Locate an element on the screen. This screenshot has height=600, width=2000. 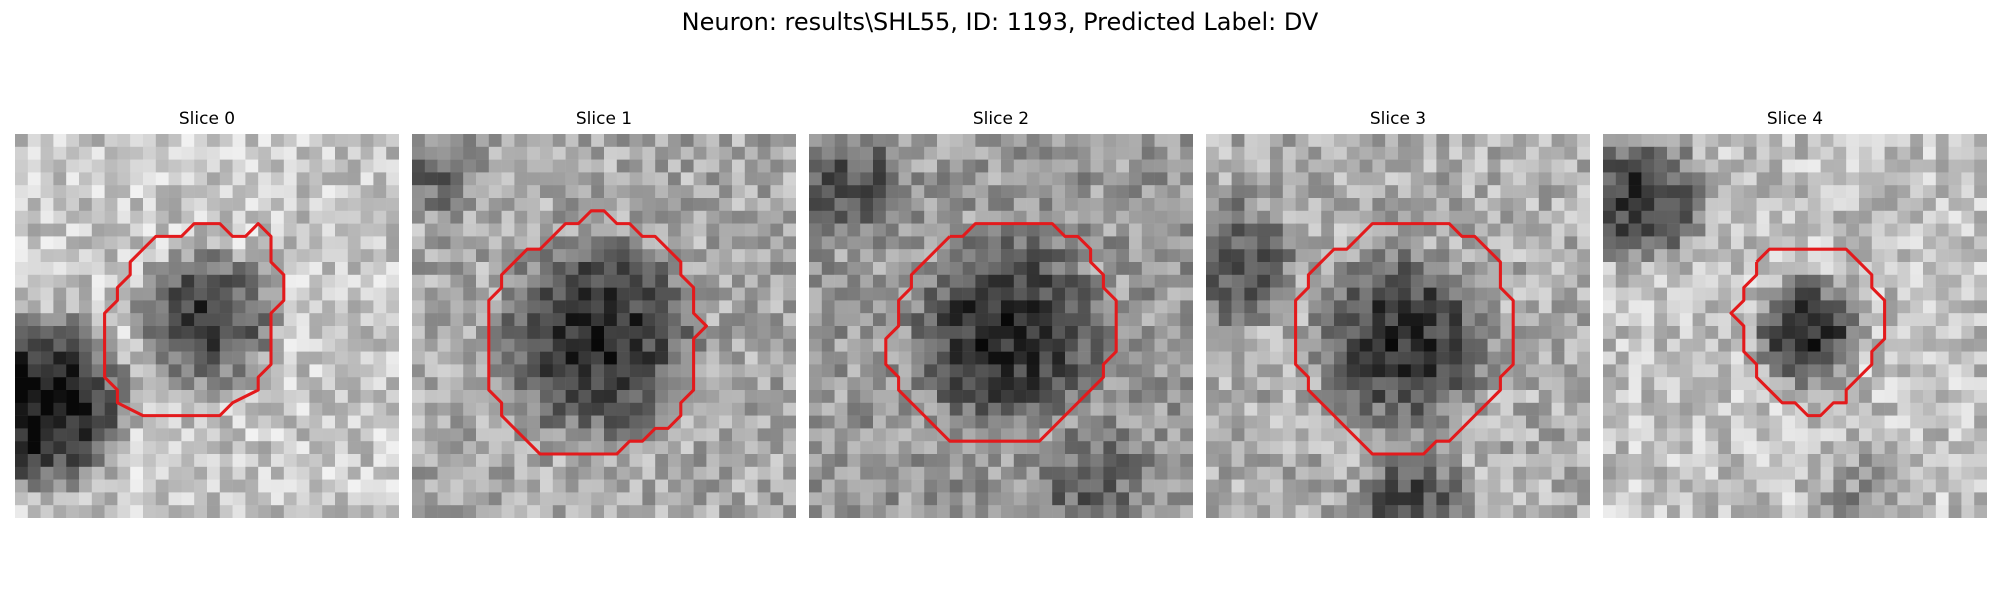
slice-panel-1: Slice 1 is located at coordinates (604, 313).